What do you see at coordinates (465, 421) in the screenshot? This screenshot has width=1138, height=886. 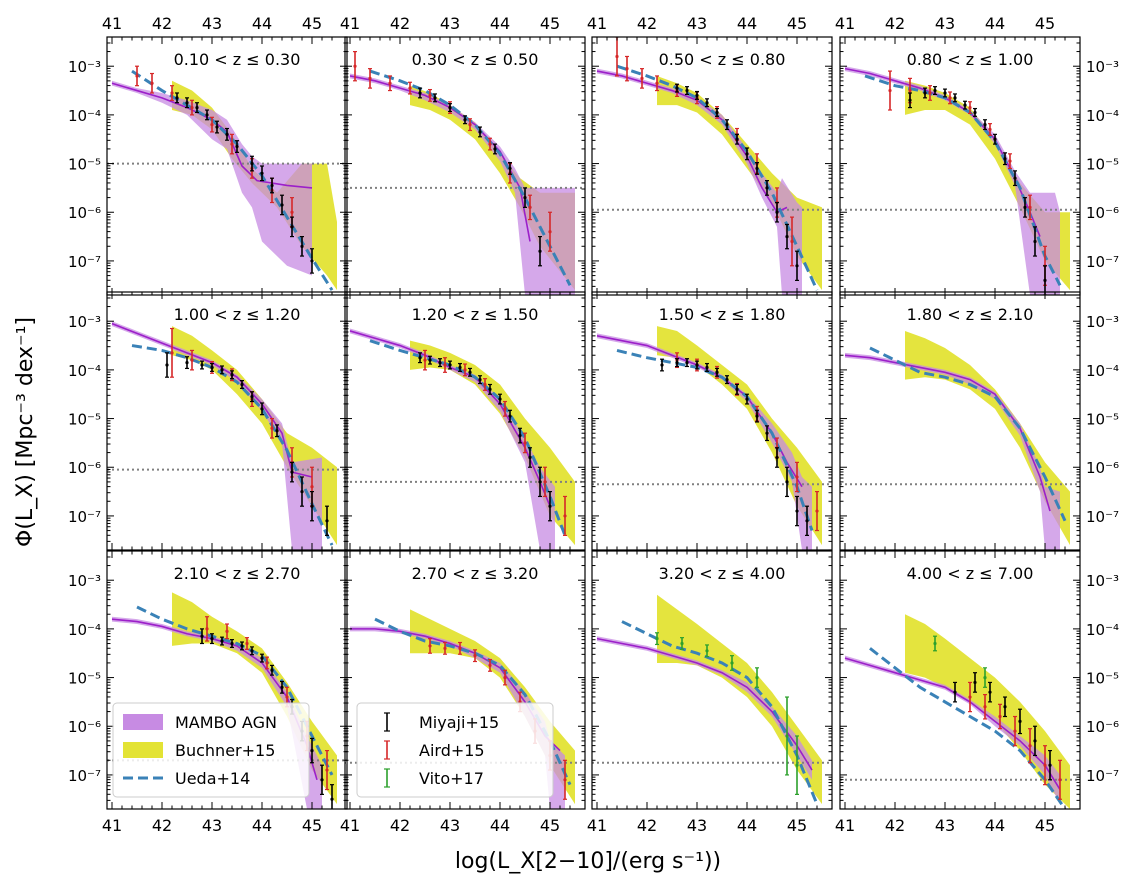 I see `panel-6: 1.20 < z ≤ 1.50` at bounding box center [465, 421].